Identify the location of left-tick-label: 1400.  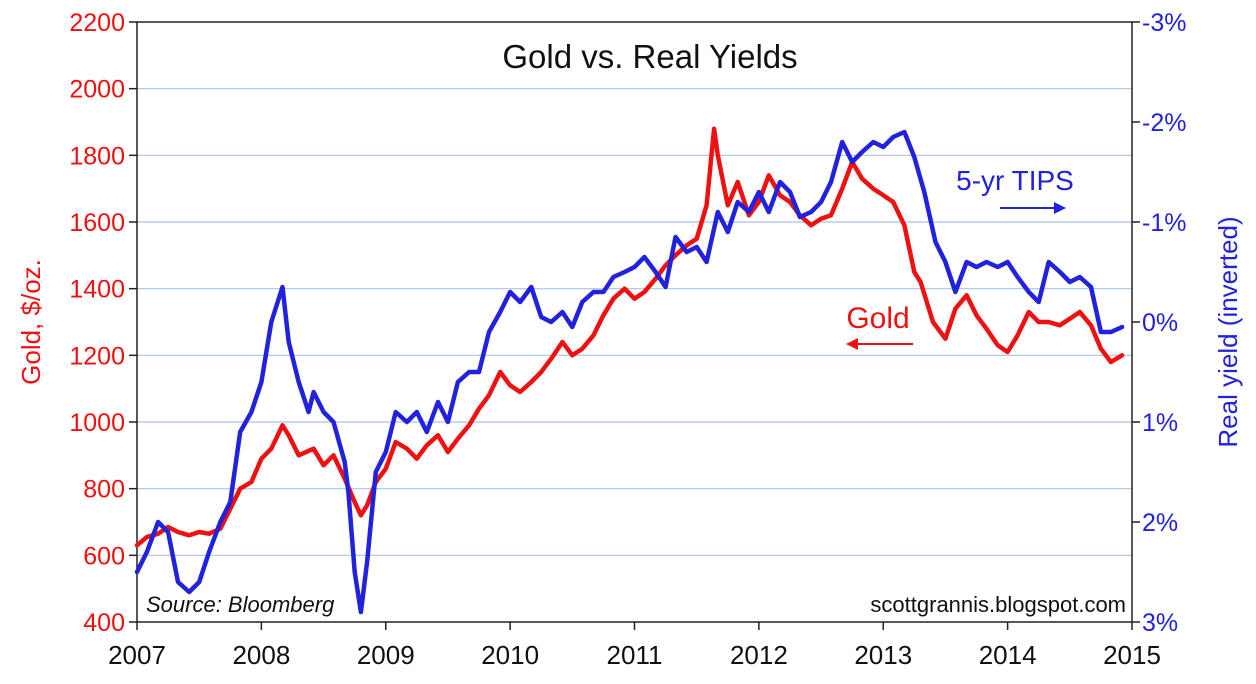
(97, 290).